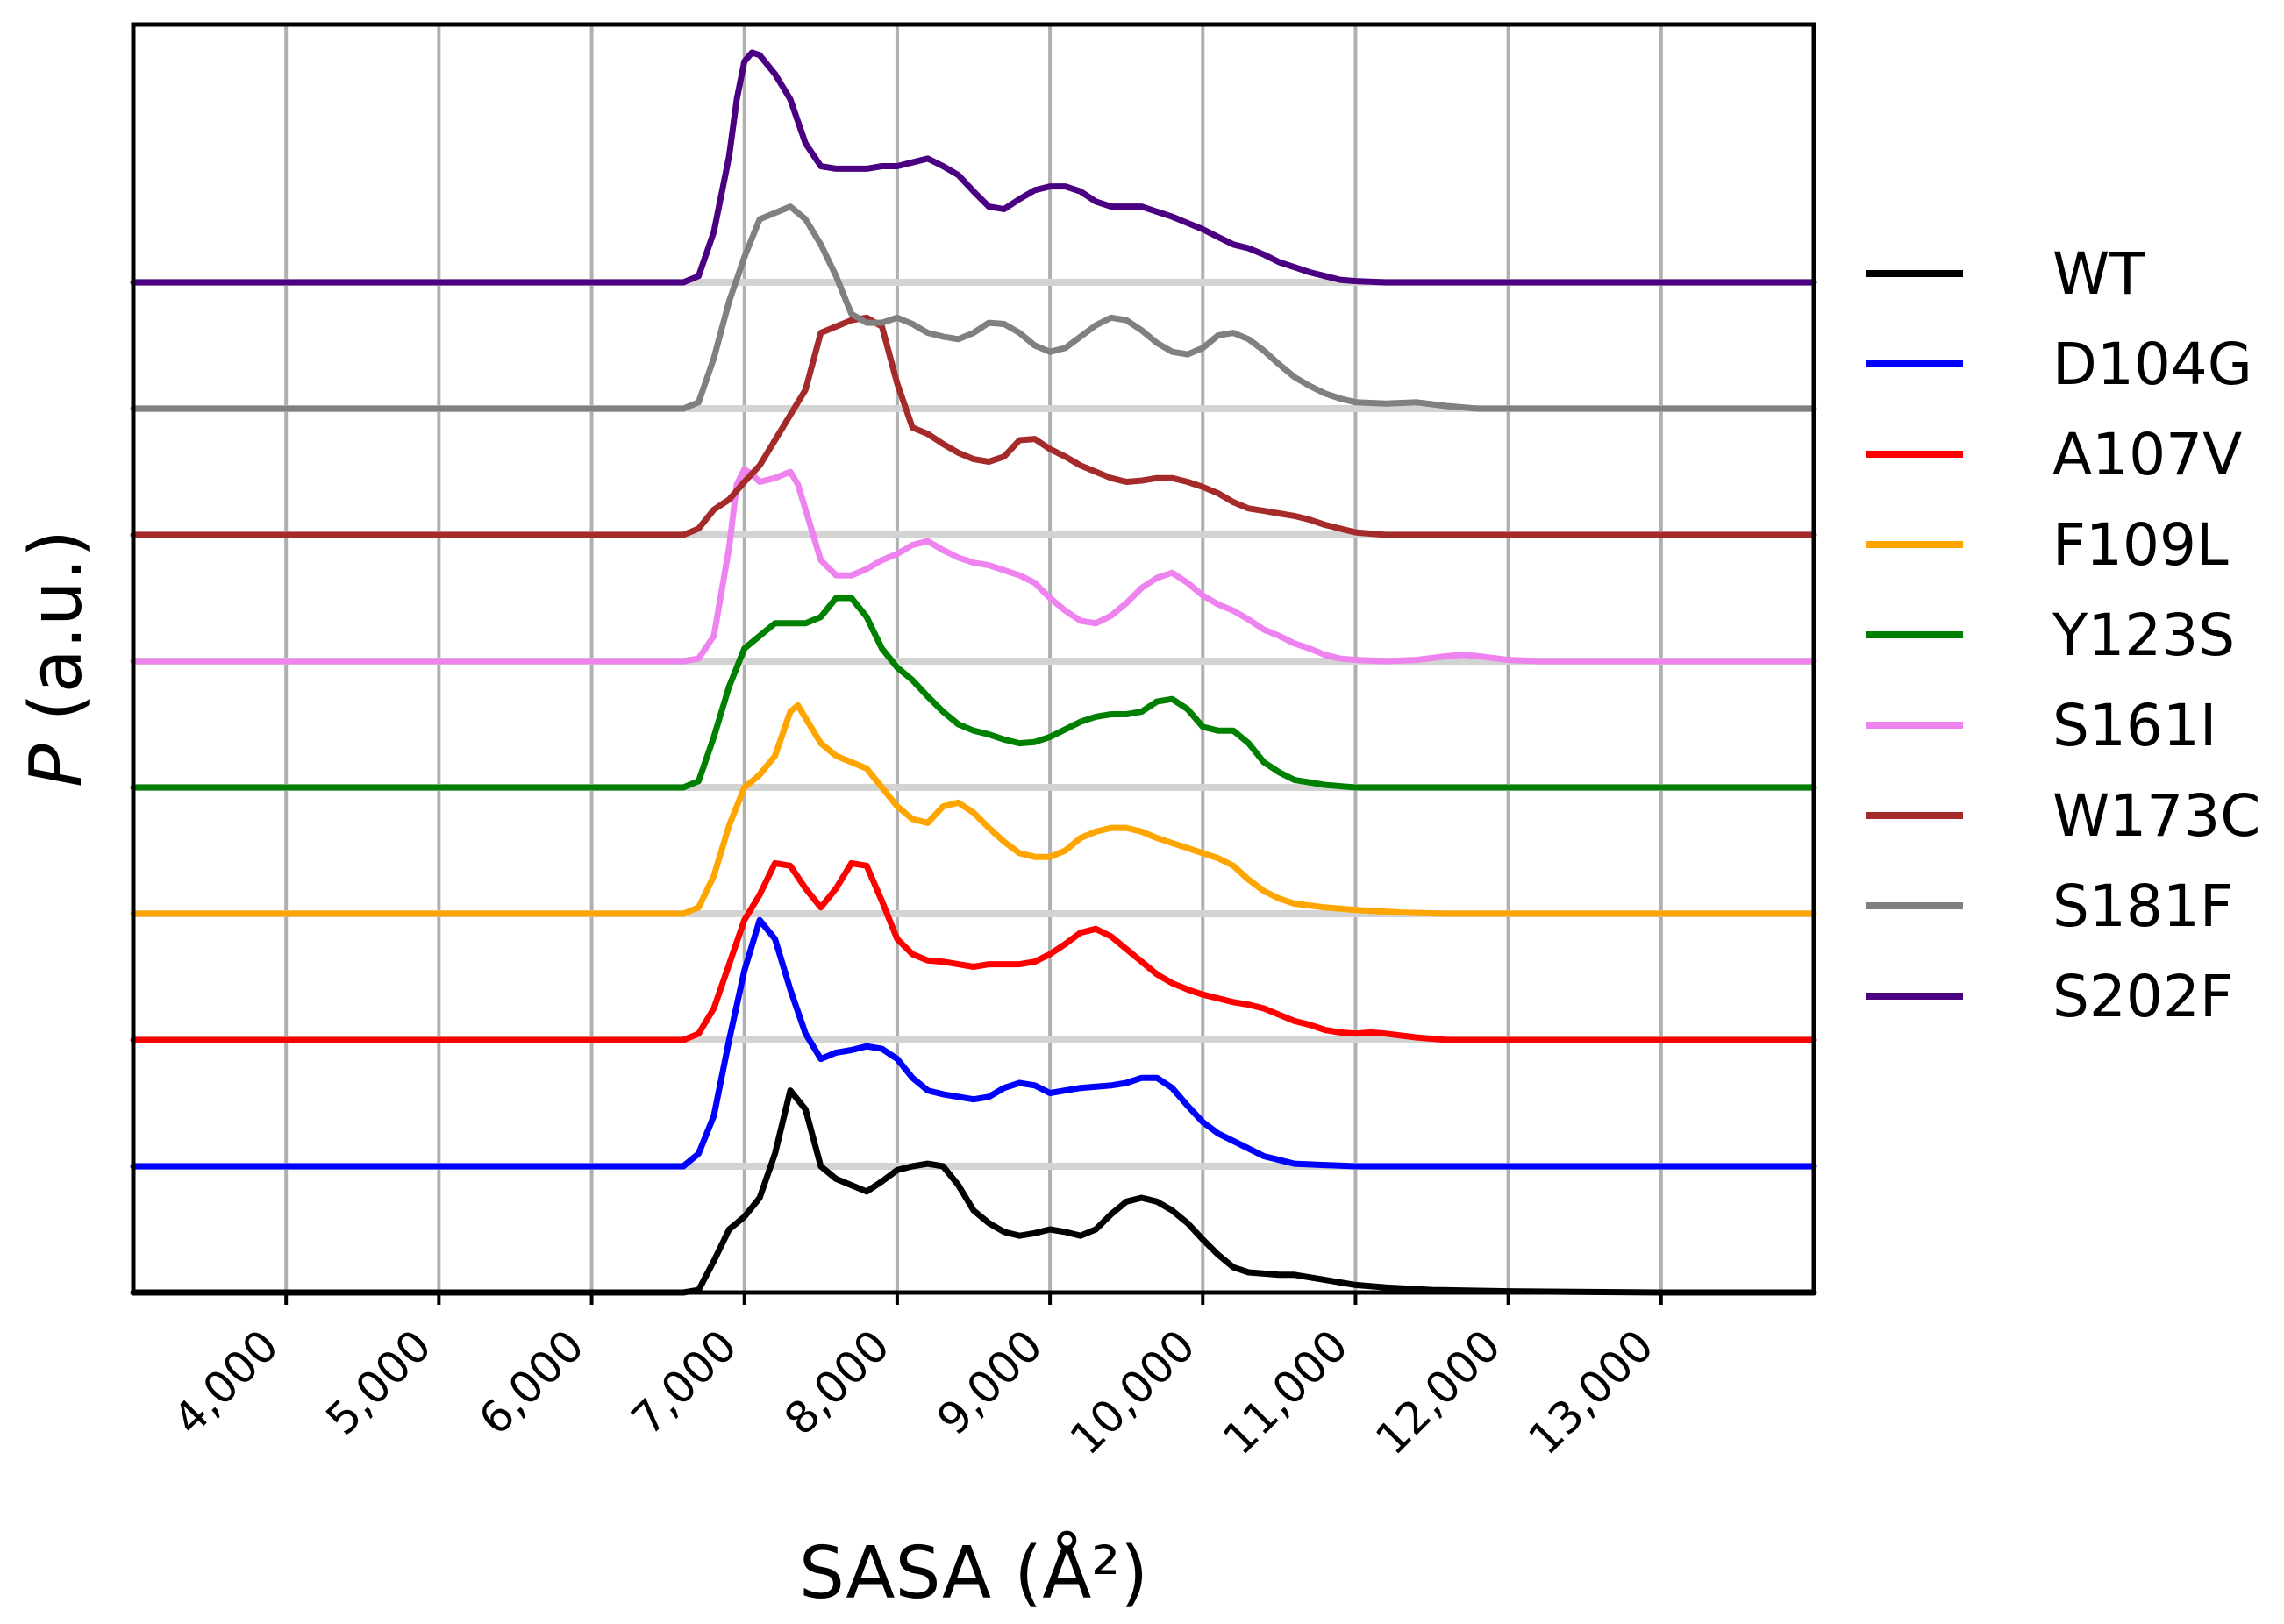 This screenshot has height=1624, width=2284. What do you see at coordinates (2098, 274) in the screenshot?
I see `legend-label-WT: WT` at bounding box center [2098, 274].